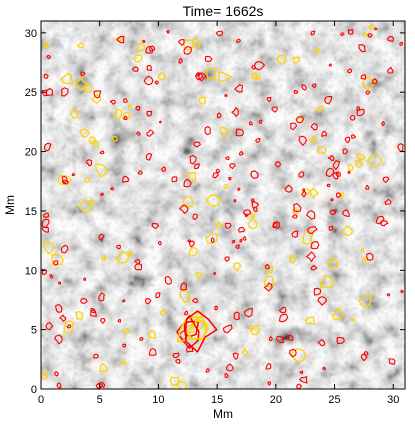 The width and height of the screenshot is (415, 431). What do you see at coordinates (223, 414) in the screenshot?
I see `x-axis-label: Mm` at bounding box center [223, 414].